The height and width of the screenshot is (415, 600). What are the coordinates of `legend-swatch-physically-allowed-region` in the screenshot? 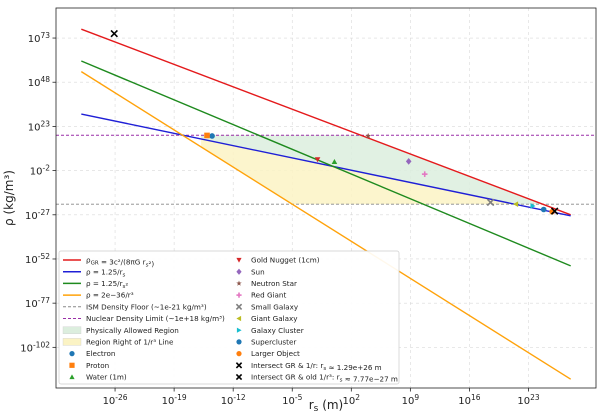 It's located at (72, 330).